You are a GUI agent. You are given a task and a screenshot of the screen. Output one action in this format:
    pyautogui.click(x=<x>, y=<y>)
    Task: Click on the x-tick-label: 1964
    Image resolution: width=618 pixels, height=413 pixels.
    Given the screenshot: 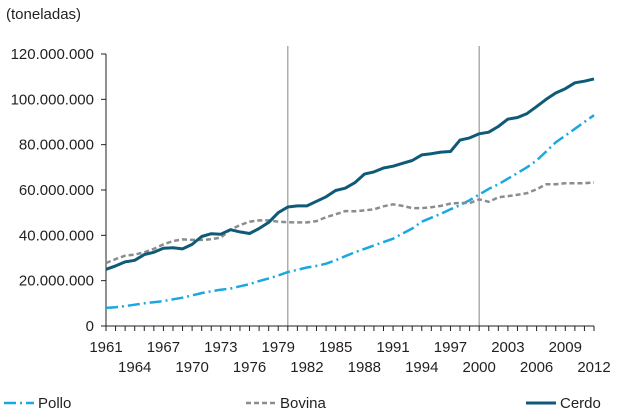 What is the action you would take?
    pyautogui.click(x=134, y=367)
    